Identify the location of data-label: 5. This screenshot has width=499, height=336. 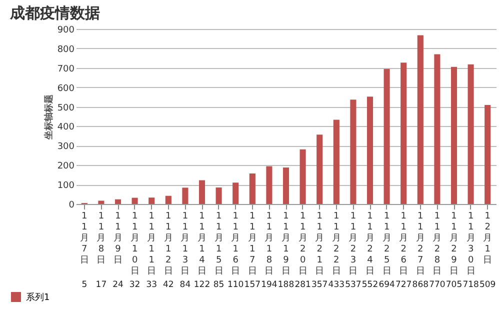
(85, 285).